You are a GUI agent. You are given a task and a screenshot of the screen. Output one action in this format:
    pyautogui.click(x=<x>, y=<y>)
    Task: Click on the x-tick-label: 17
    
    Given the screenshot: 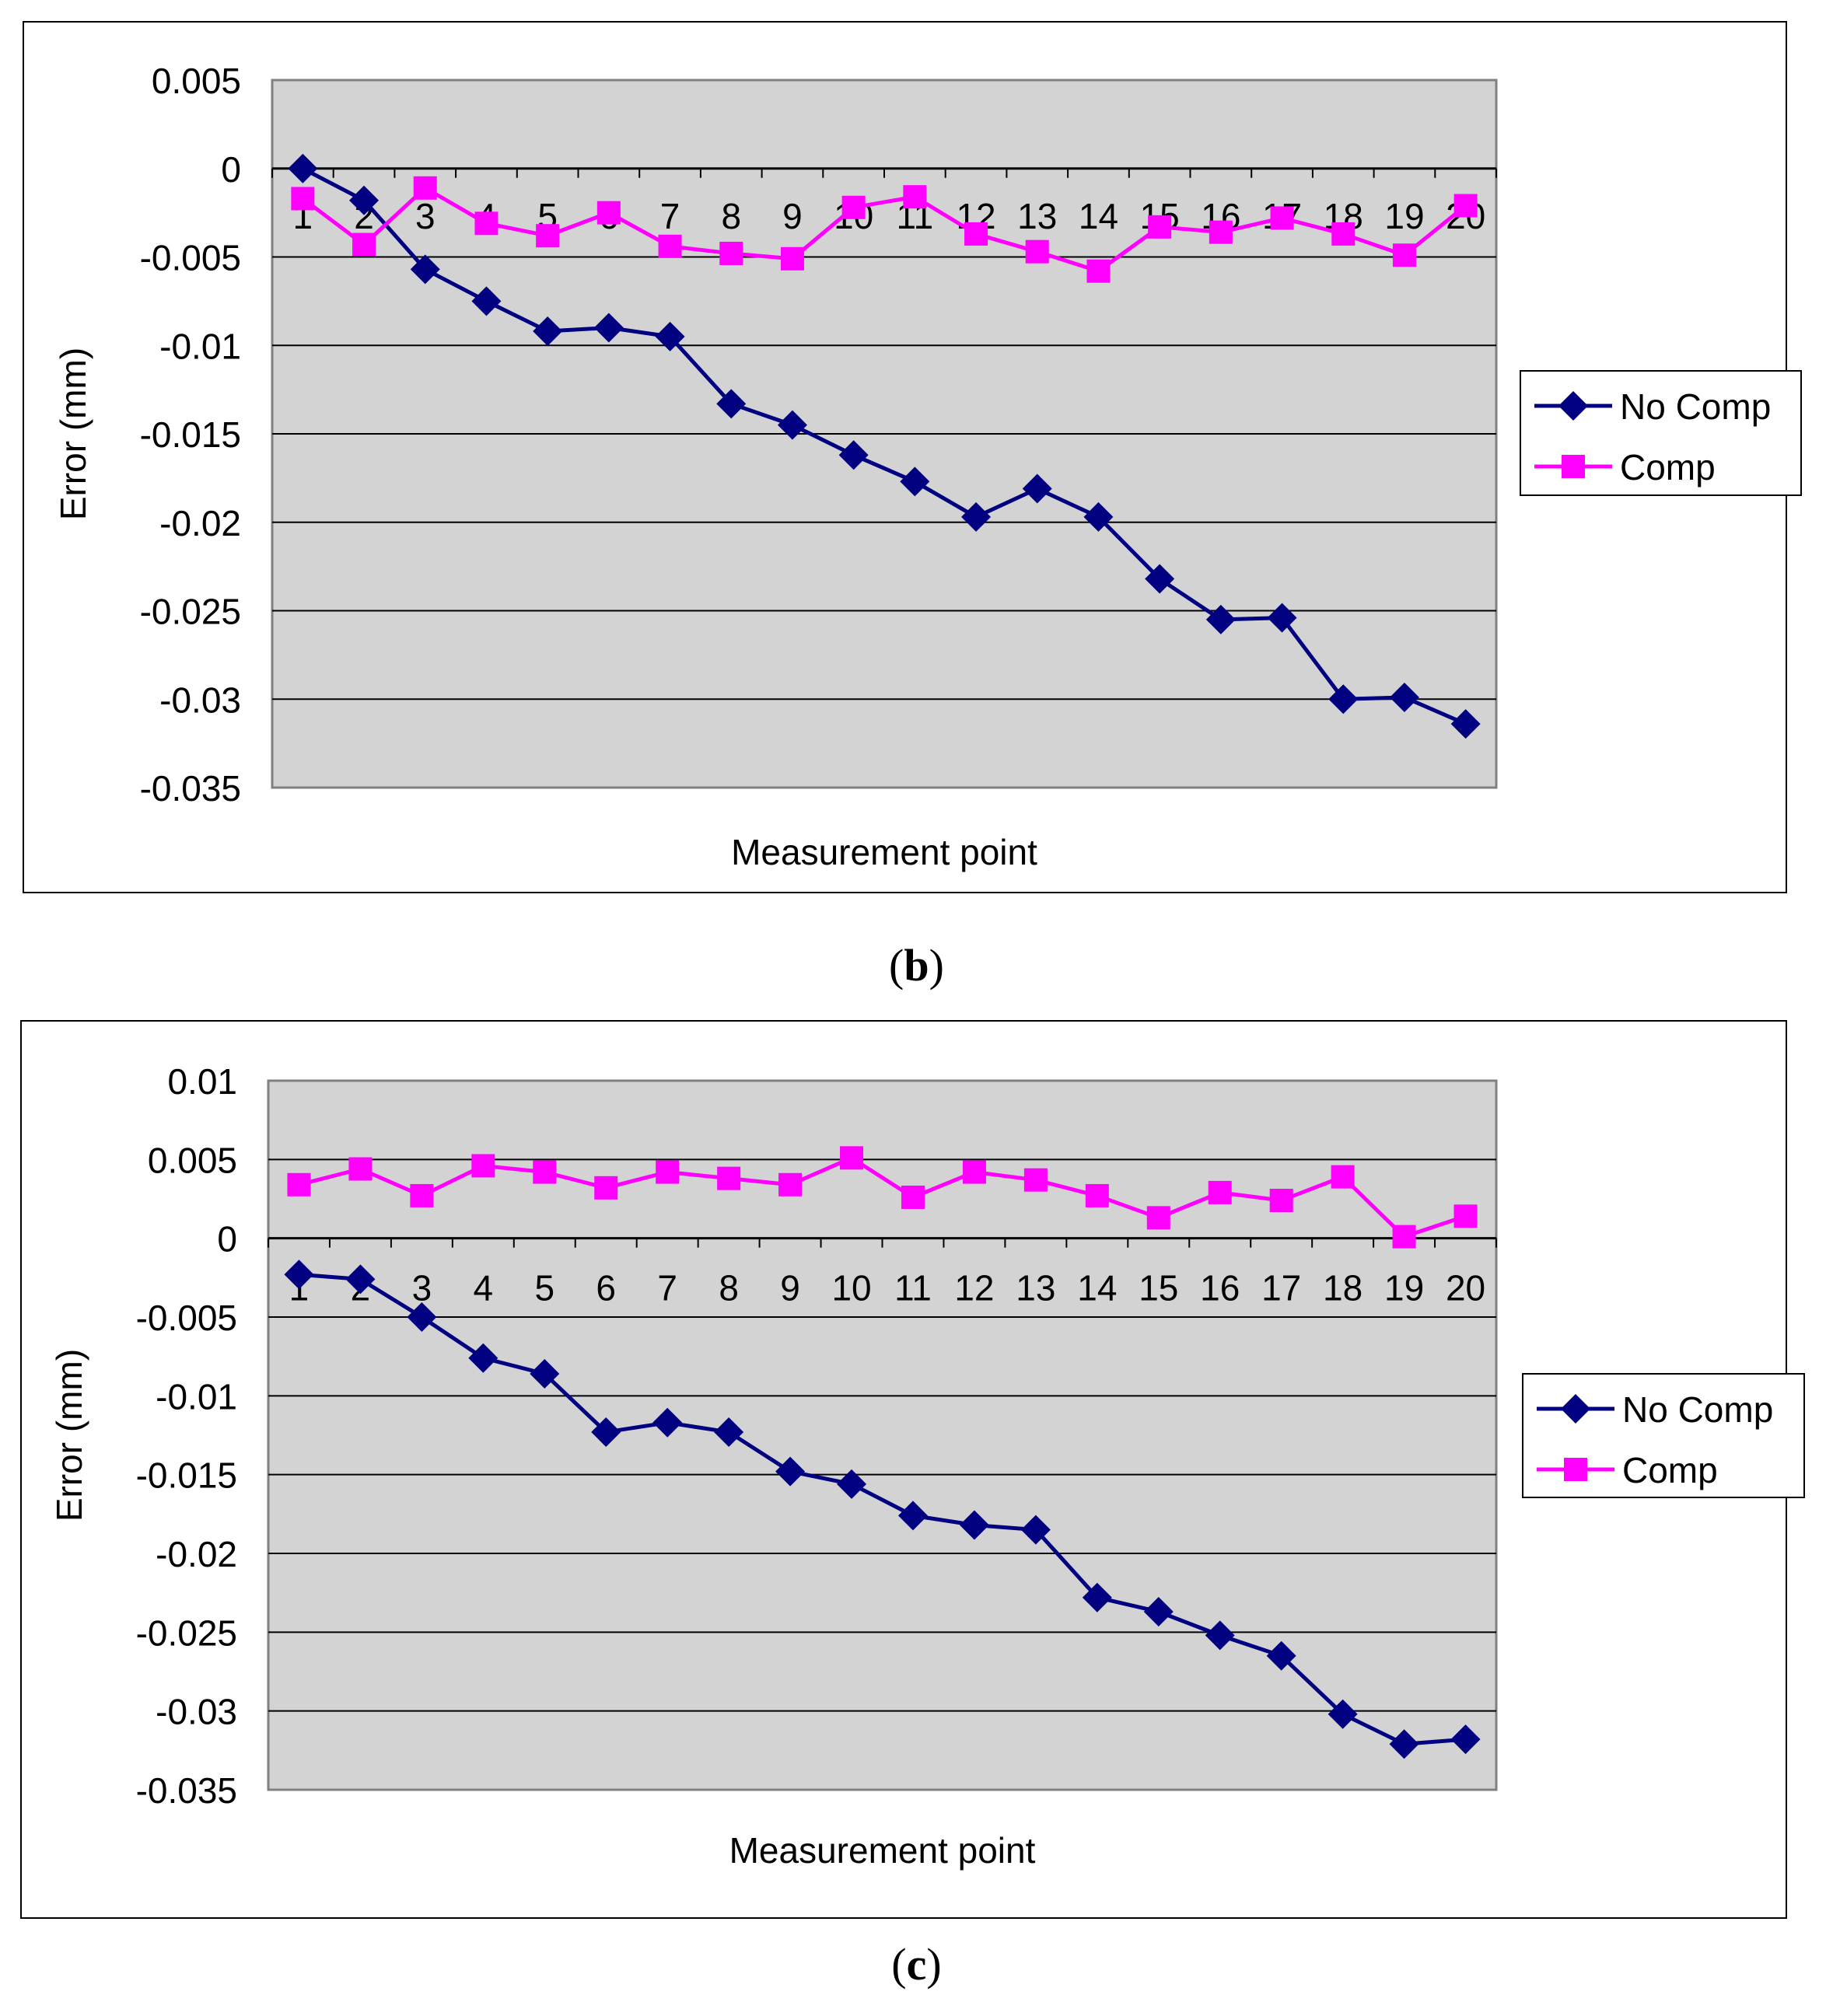 What is the action you would take?
    pyautogui.click(x=1281, y=1288)
    